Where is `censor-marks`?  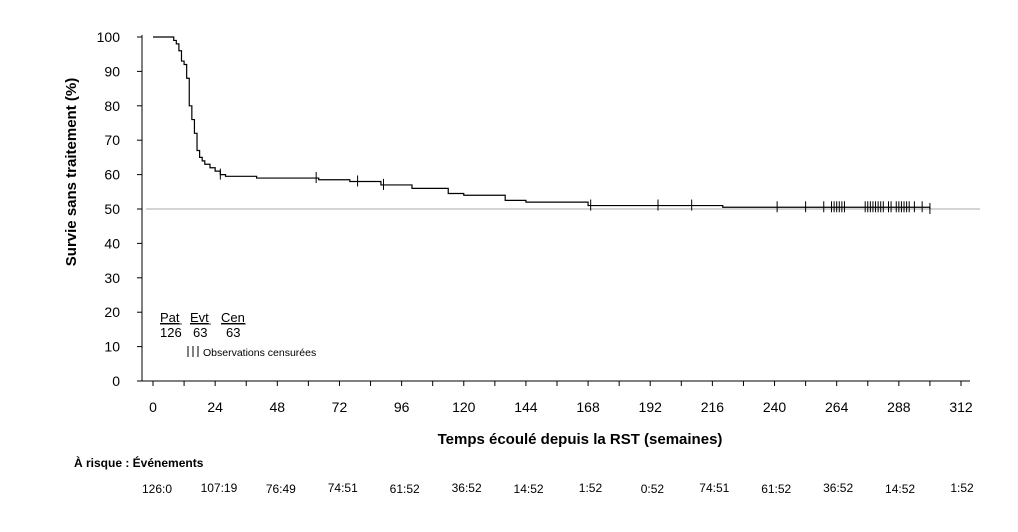 censor-marks is located at coordinates (575, 191).